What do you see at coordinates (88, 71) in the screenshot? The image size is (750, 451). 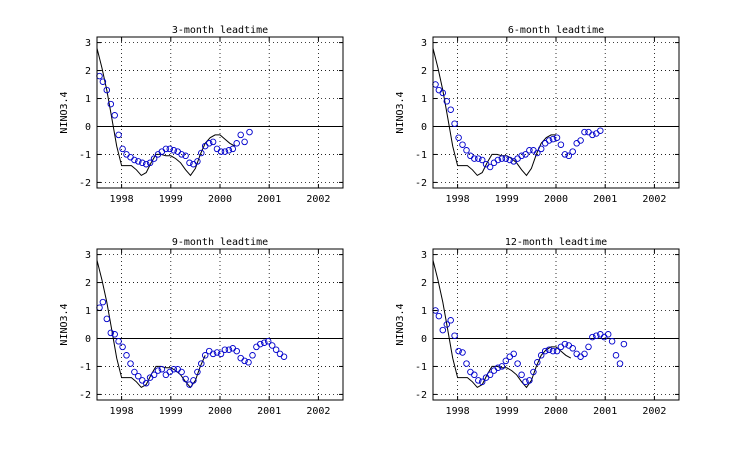 I see `y-tick-label: 2` at bounding box center [88, 71].